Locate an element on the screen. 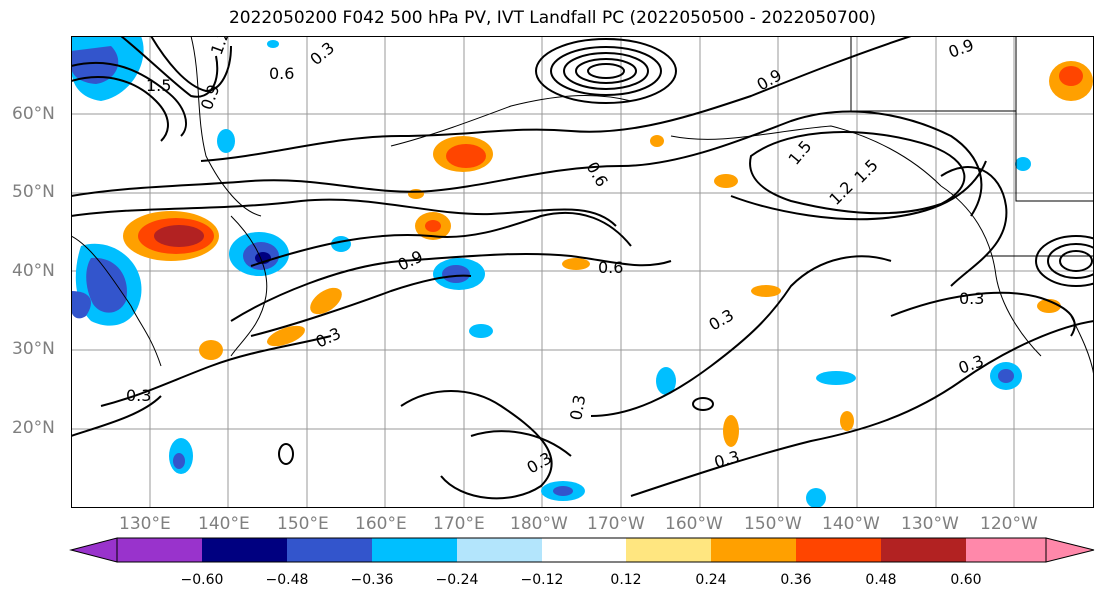 The image size is (1105, 601). contour-label: 1.5 is located at coordinates (158, 85).